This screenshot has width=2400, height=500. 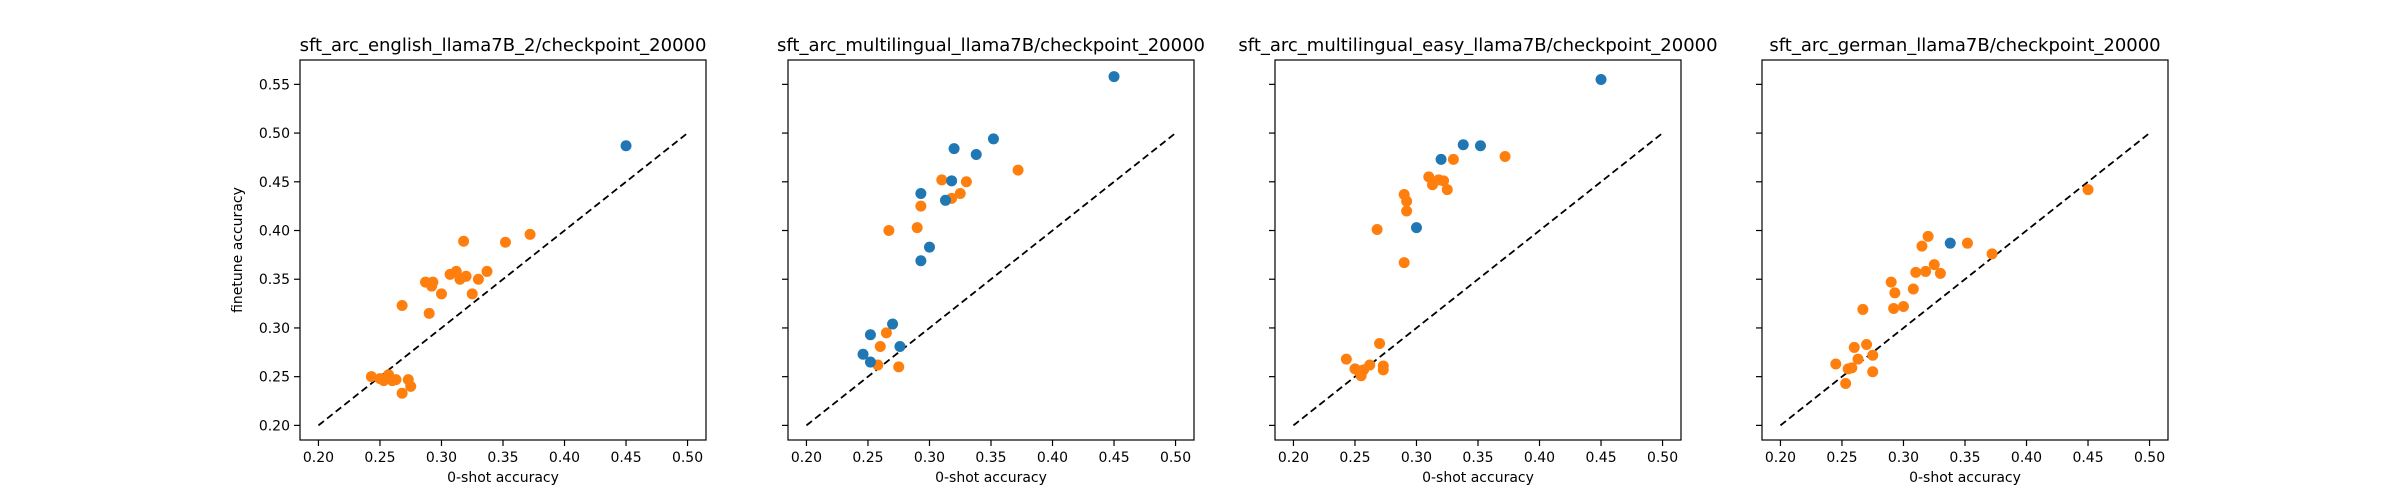 I want to click on y-tick-label: 0.35, so click(x=274, y=280).